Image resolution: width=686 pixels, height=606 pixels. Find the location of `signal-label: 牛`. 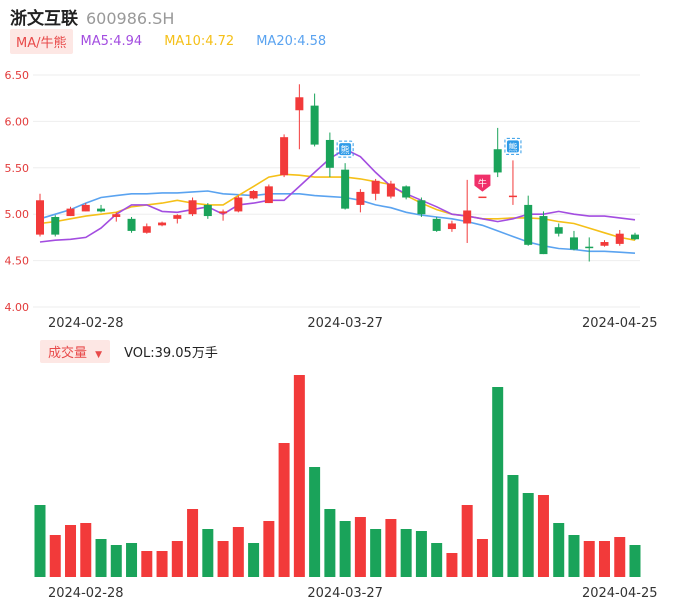

signal-label: 牛 is located at coordinates (482, 184).